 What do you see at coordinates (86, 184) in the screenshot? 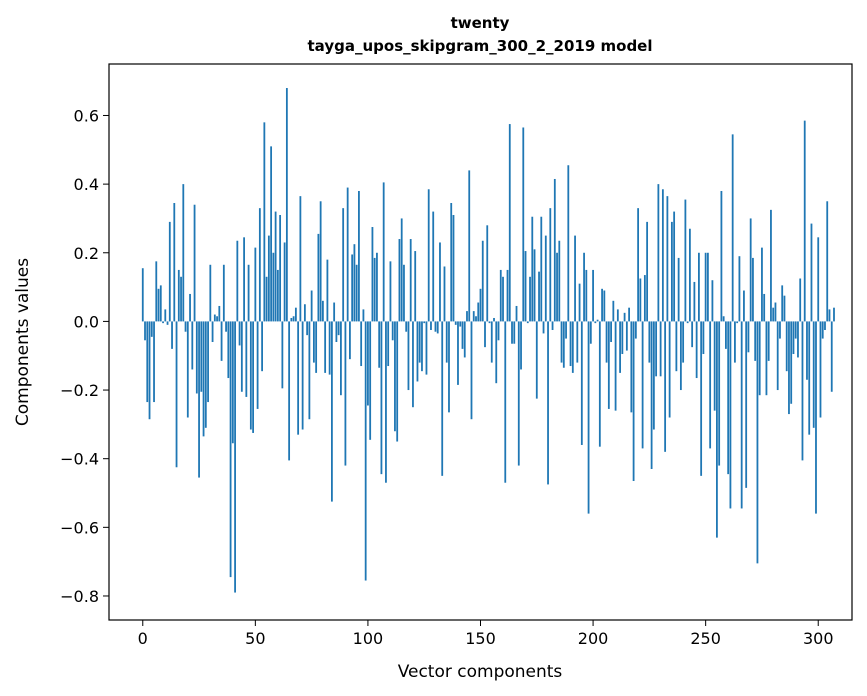
I see `y-tick-label: 0.4` at bounding box center [86, 184].